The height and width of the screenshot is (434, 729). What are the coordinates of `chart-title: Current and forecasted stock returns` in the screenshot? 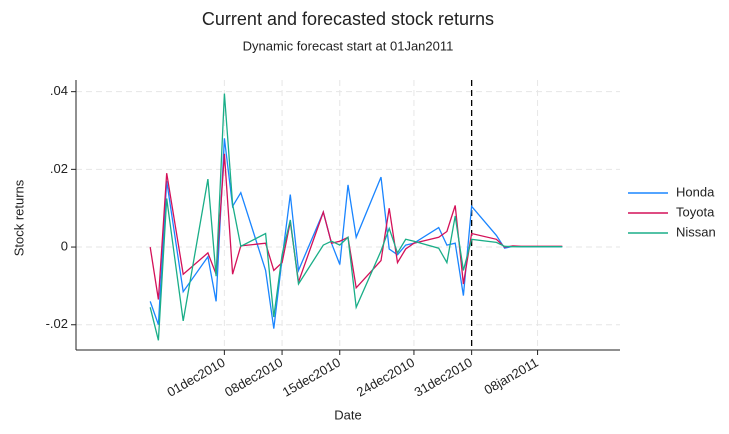 It's located at (348, 19).